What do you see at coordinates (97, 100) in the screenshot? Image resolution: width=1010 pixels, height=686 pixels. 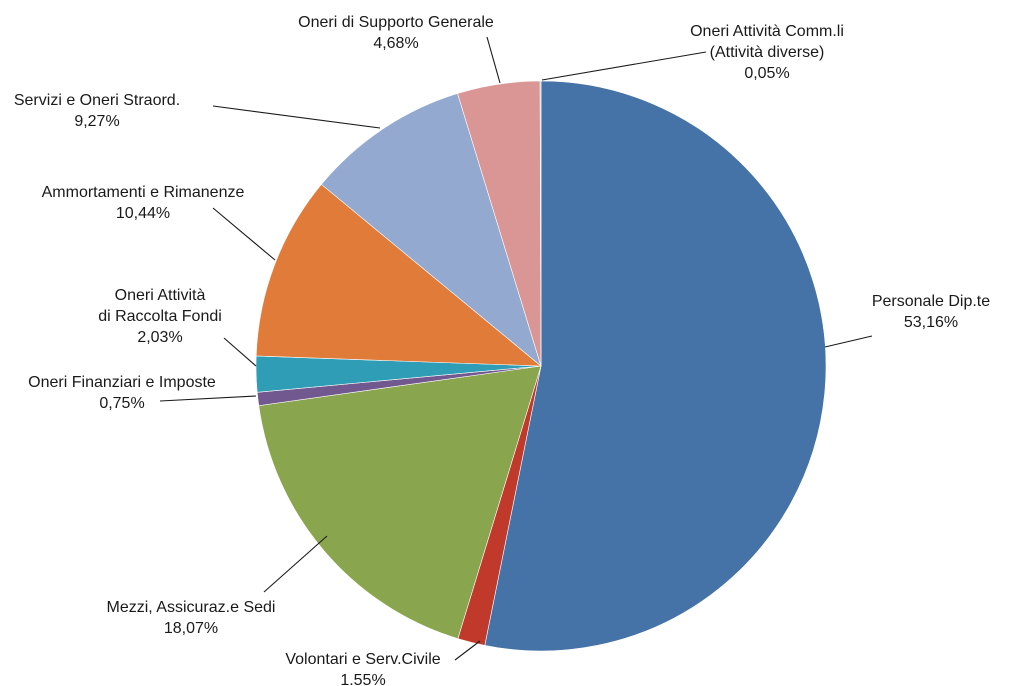 I see `slice-name-label: Servizi e Oneri Straord.` at bounding box center [97, 100].